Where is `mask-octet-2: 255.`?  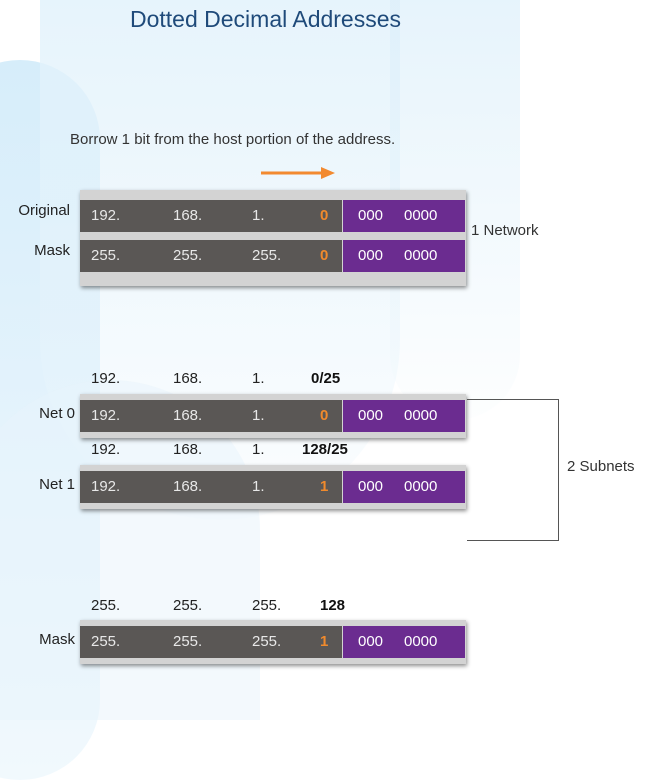 mask-octet-2: 255. is located at coordinates (188, 605).